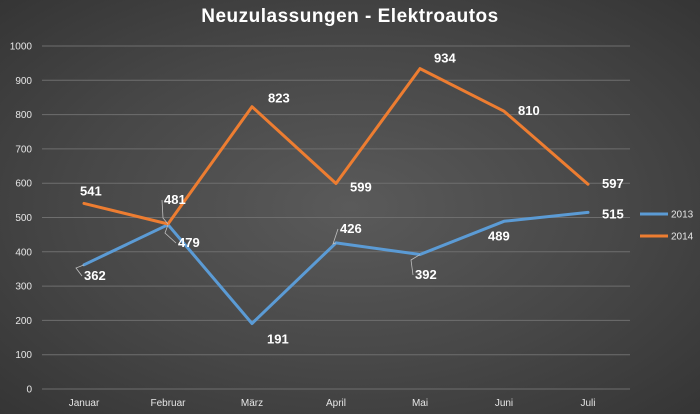  What do you see at coordinates (84, 403) in the screenshot?
I see `x-tick-label: Januar` at bounding box center [84, 403].